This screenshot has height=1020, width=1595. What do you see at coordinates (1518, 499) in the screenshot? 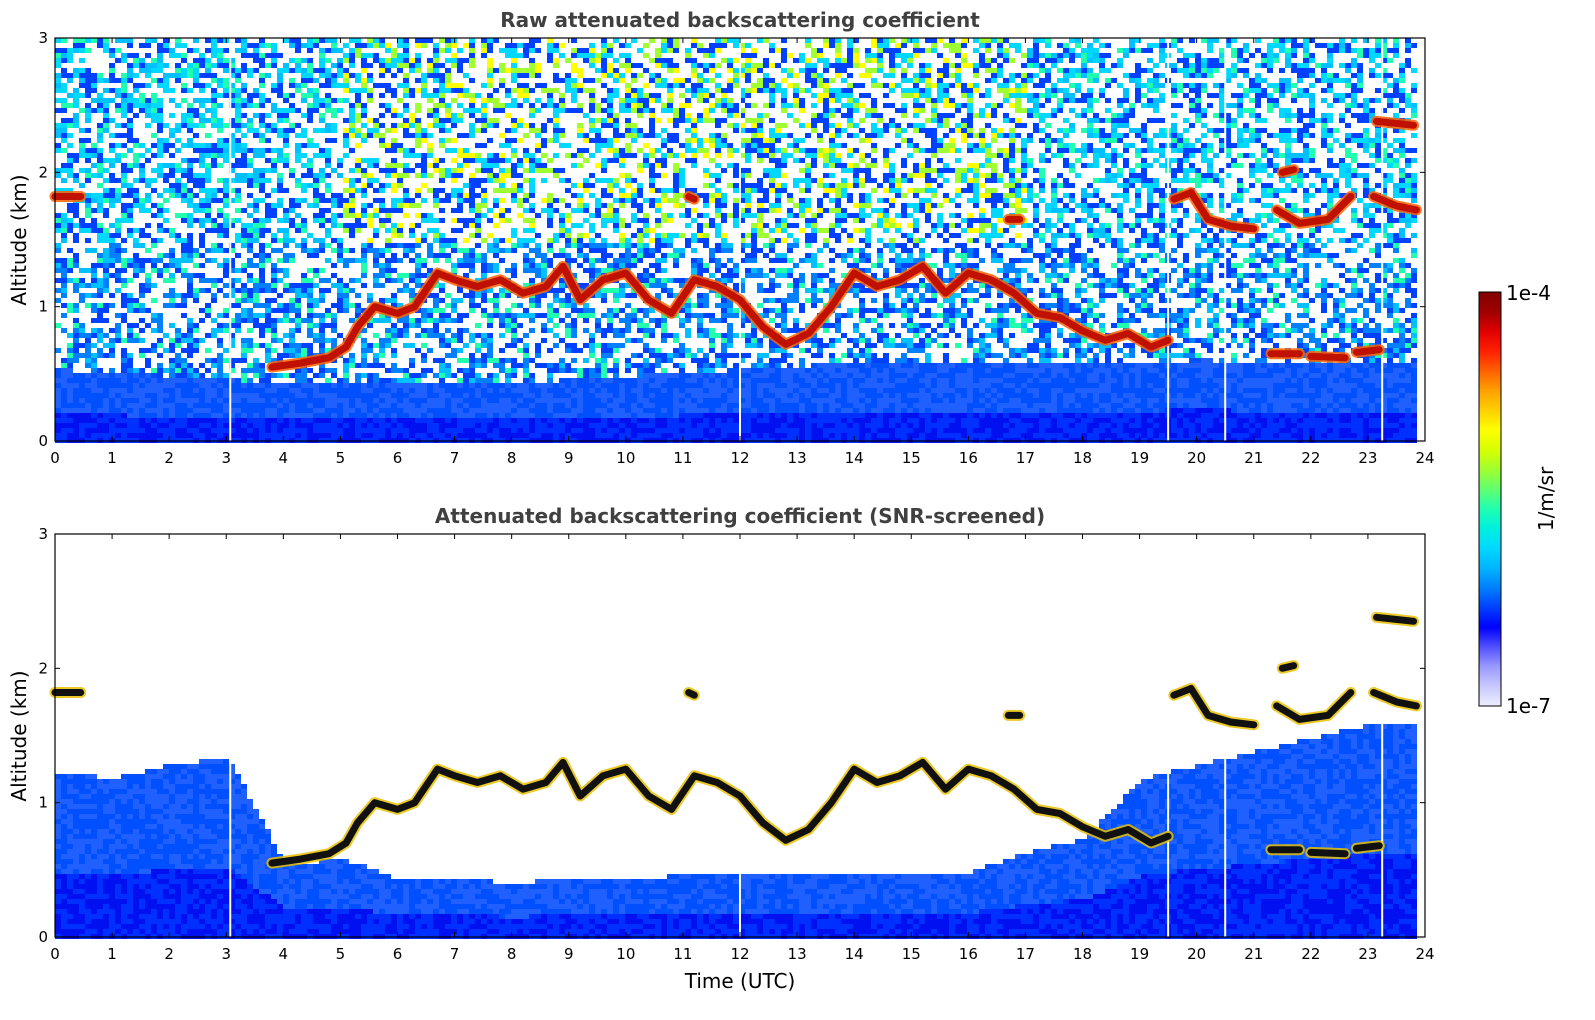
I see `colorbar: 1e-4 1e-7 1/m/sr` at bounding box center [1518, 499].